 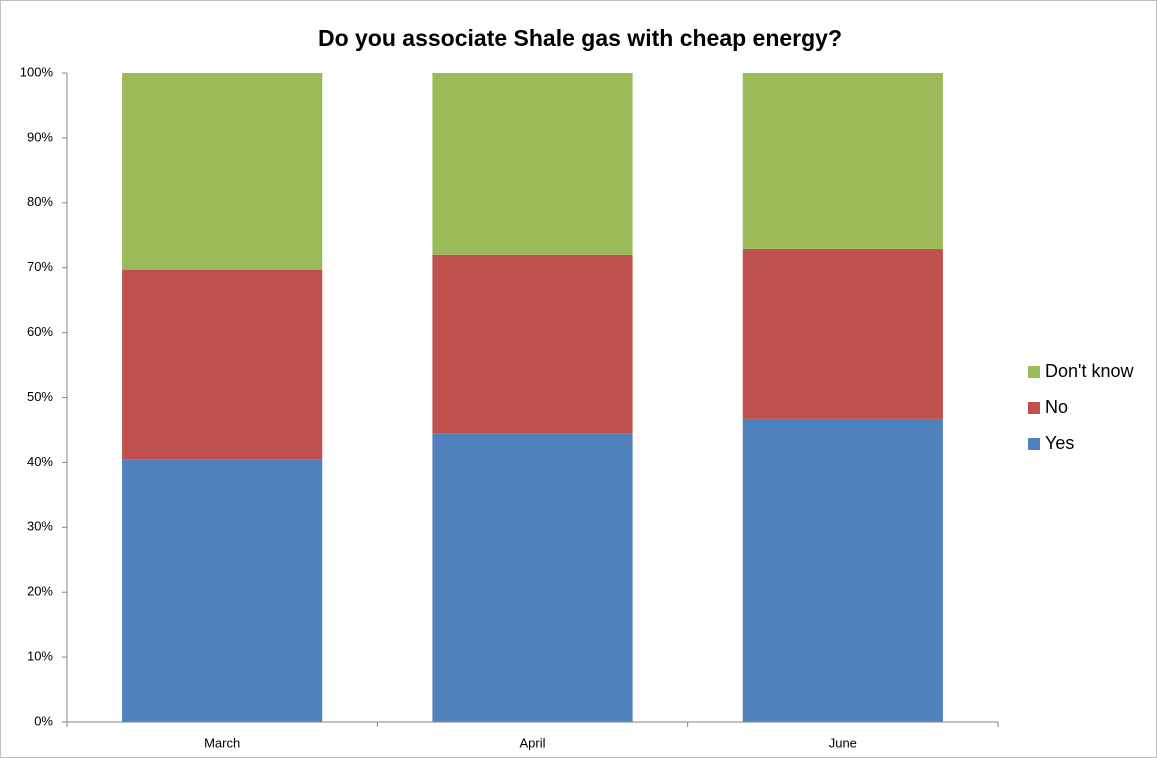 I want to click on legend-label: Don't know, so click(x=1089, y=371).